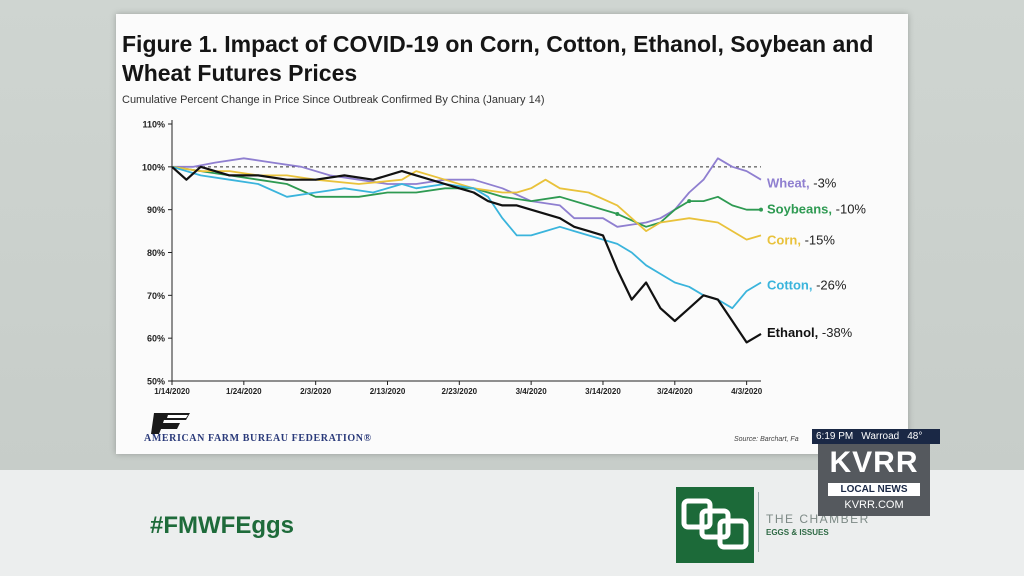 The image size is (1024, 576). I want to click on x-tick-label: 2/3/2020, so click(316, 391).